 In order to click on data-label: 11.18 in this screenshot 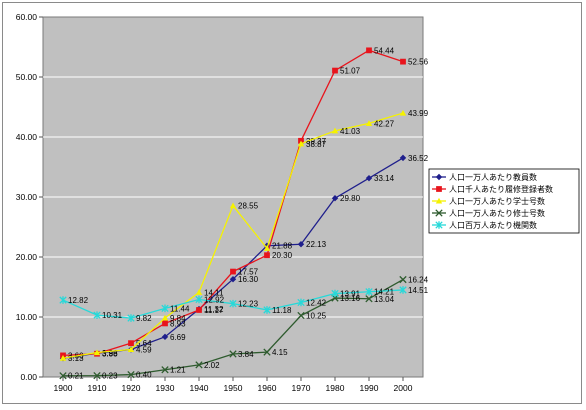, I will do `click(282, 310)`.